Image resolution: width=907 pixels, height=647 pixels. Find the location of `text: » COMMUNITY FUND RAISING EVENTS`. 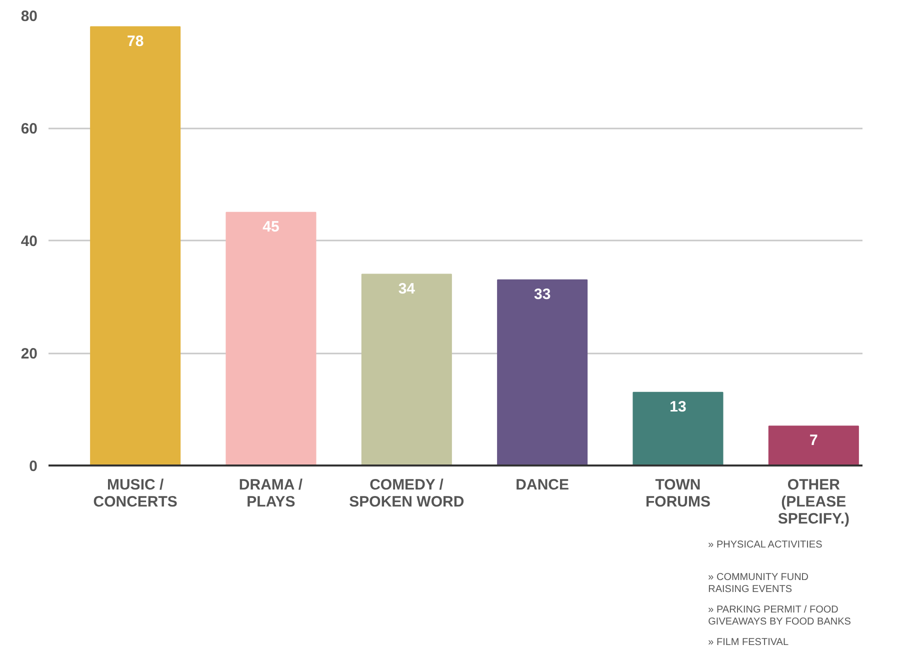

text: » COMMUNITY FUND RAISING EVENTS is located at coordinates (758, 584).